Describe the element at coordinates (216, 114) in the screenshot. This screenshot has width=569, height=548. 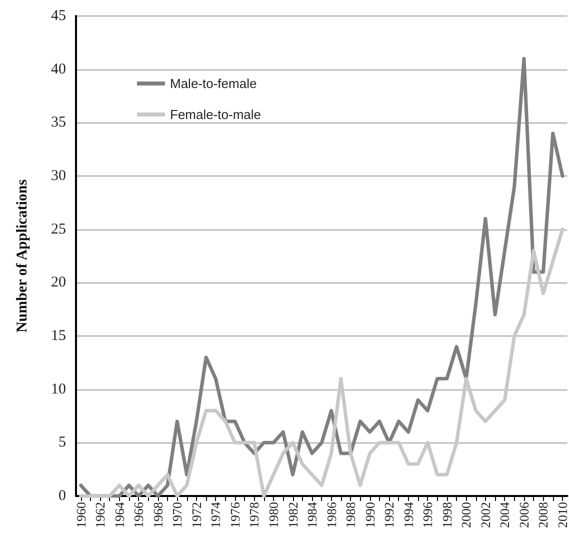
I see `legend-label: Female-to-male` at that location.